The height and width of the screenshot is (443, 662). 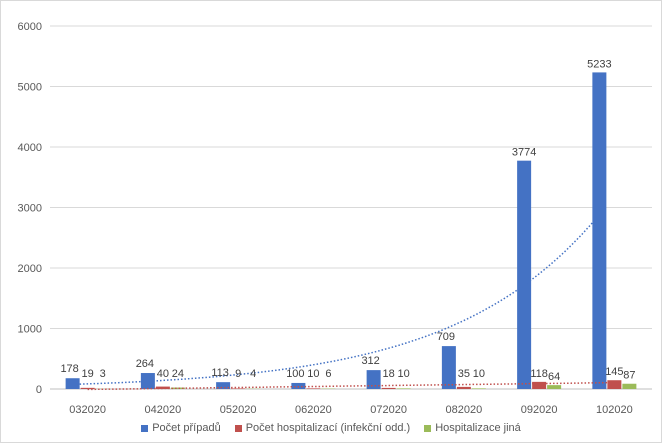 I want to click on legend-item: Počet hospitalizací (infekční odd.), so click(x=322, y=428).